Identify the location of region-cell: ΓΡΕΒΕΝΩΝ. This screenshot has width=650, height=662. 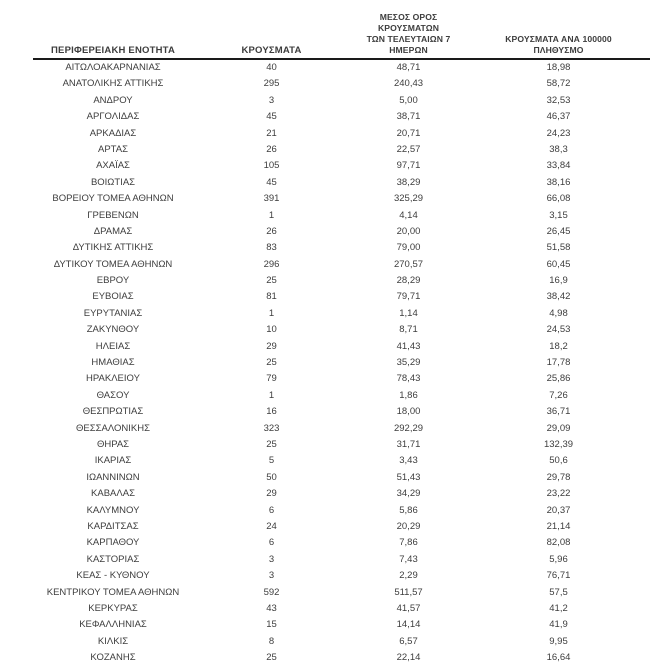
(113, 215).